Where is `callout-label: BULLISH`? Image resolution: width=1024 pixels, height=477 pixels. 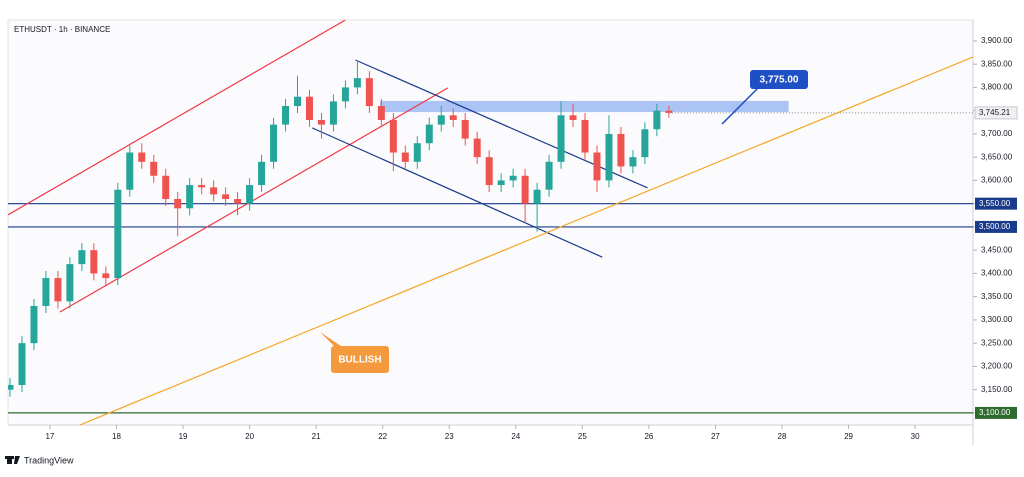
callout-label: BULLISH is located at coordinates (359, 360).